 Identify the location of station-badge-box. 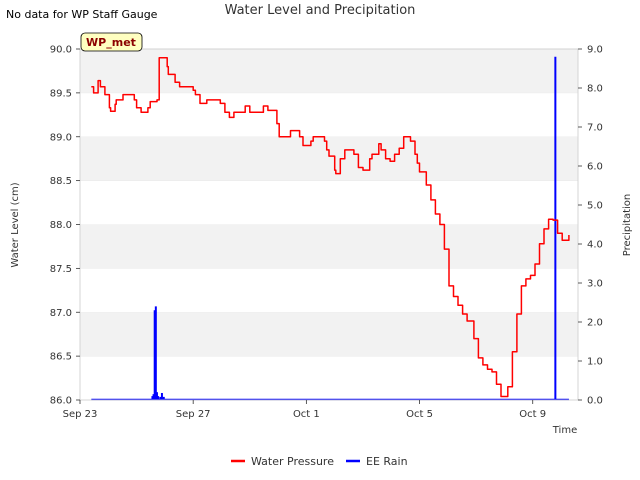
(111, 42).